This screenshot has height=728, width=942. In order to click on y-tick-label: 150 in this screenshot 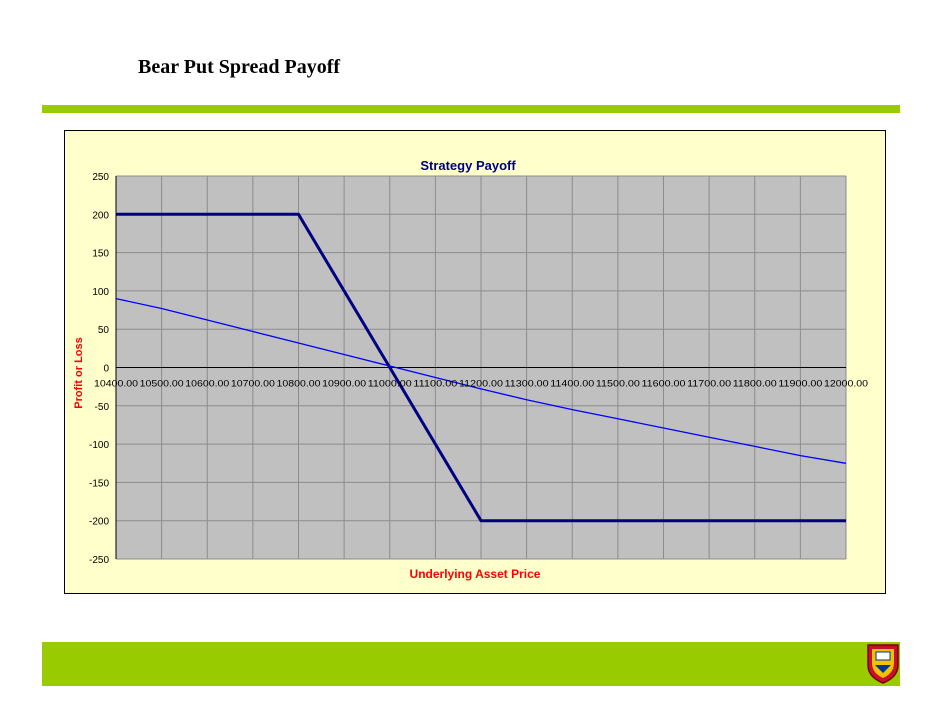, I will do `click(100, 254)`.